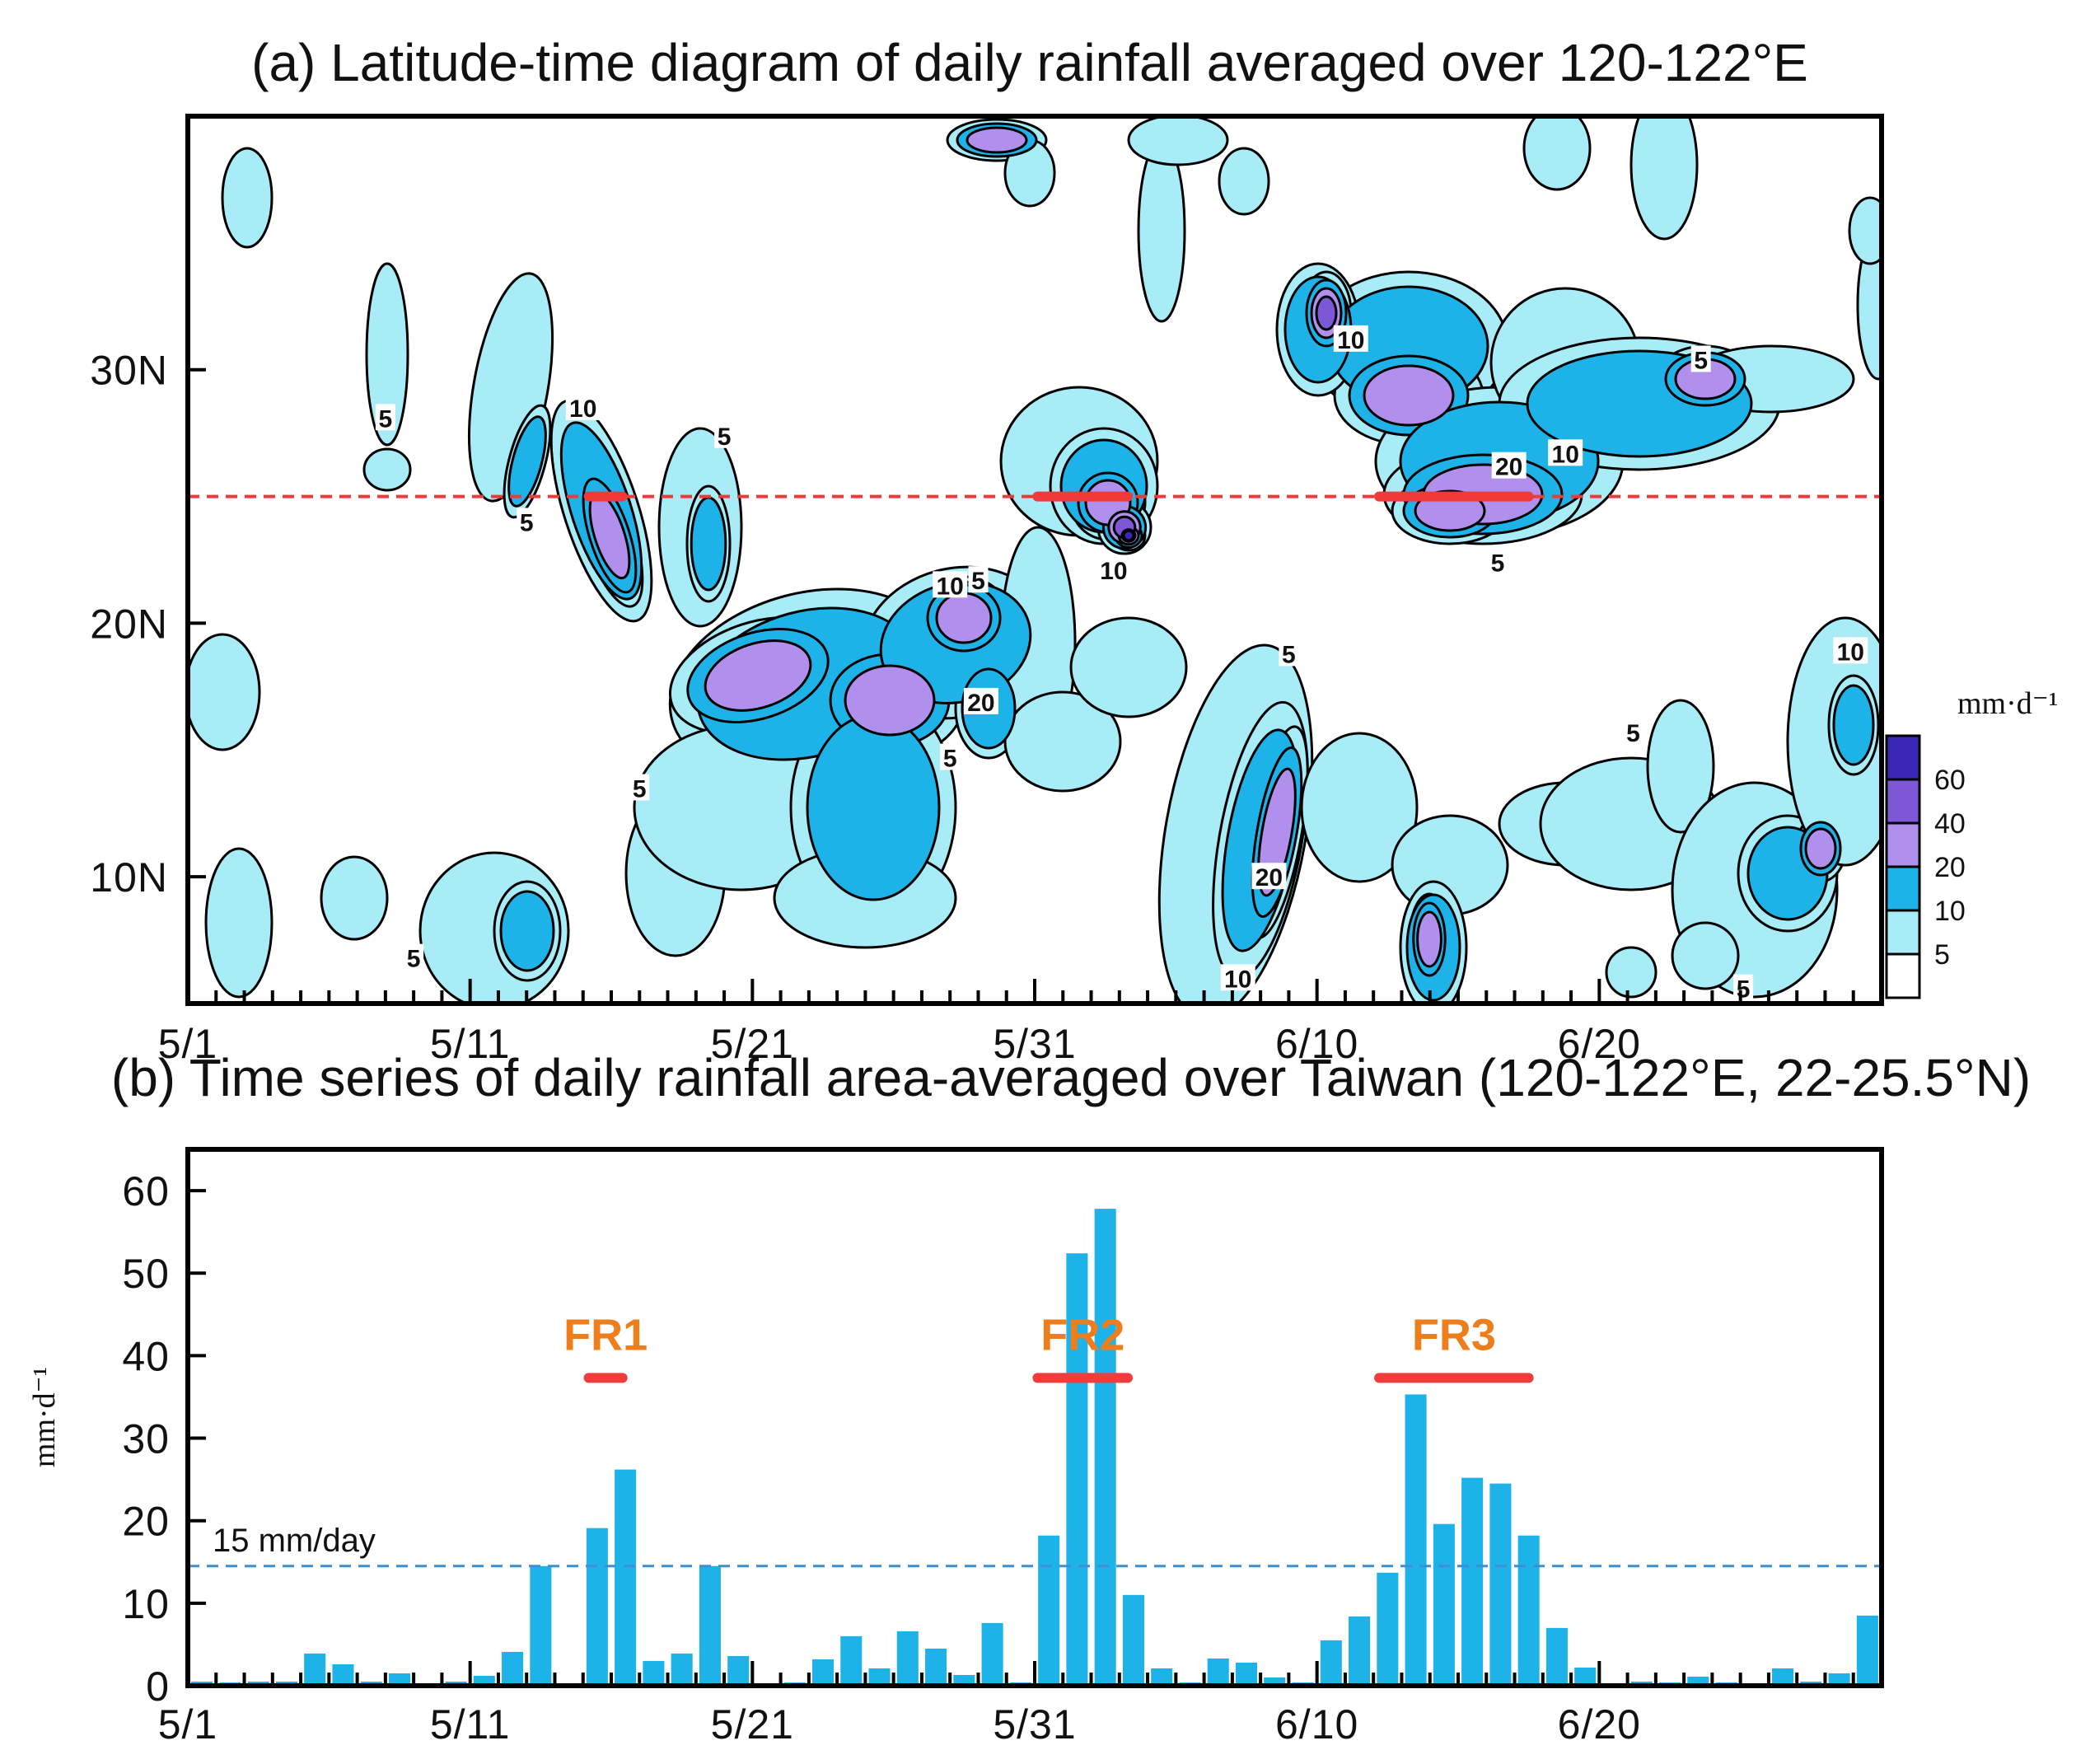 The height and width of the screenshot is (1764, 2090). Describe the element at coordinates (146, 1522) in the screenshot. I see `y-tick-label: 20` at that location.